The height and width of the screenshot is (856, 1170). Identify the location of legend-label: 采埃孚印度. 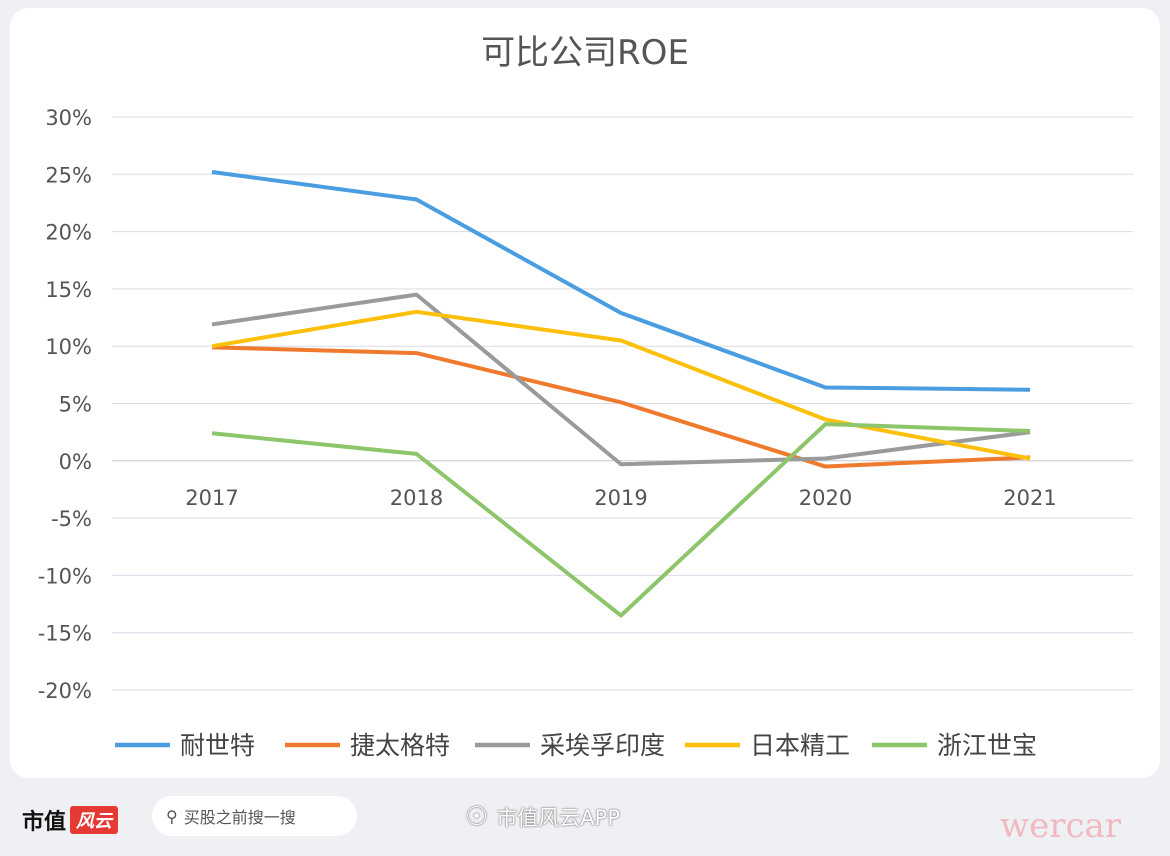
(602, 745).